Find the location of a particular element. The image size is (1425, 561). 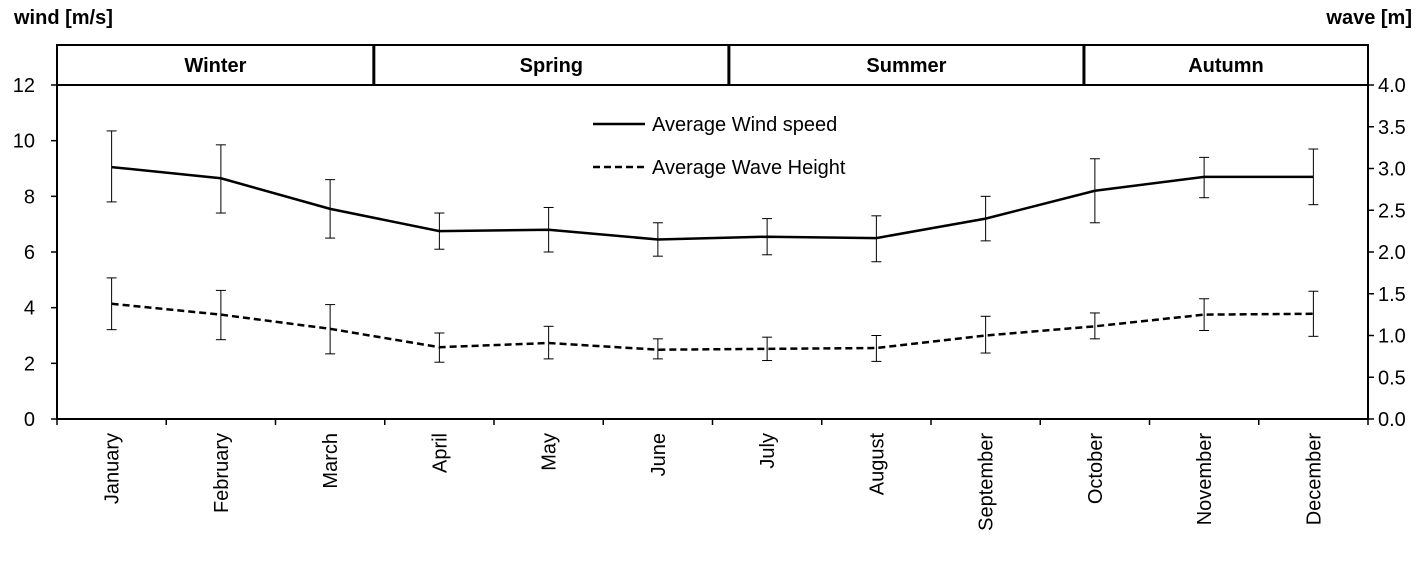

x-tick-label: November is located at coordinates (1205, 479).